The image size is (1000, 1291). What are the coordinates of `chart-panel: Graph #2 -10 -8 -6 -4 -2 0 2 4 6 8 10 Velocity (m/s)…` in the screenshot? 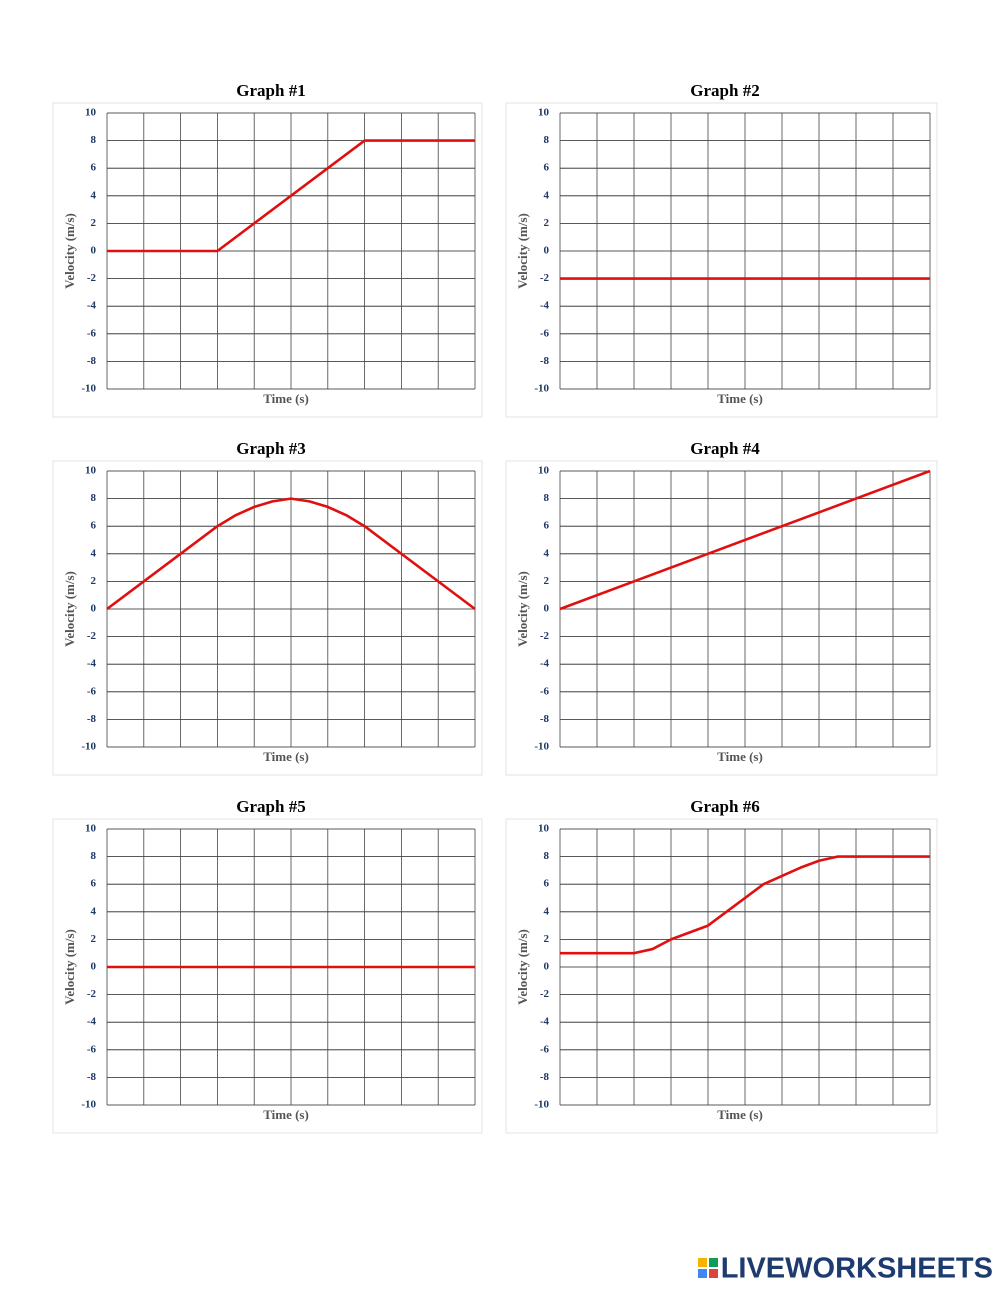 It's located at (721, 249).